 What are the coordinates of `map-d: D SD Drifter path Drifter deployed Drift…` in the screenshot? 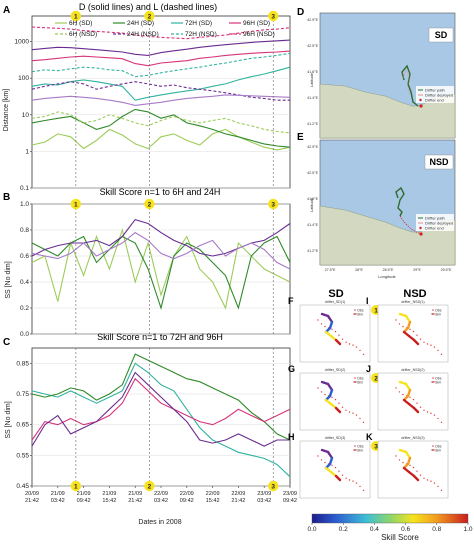 It's located at (376, 76).